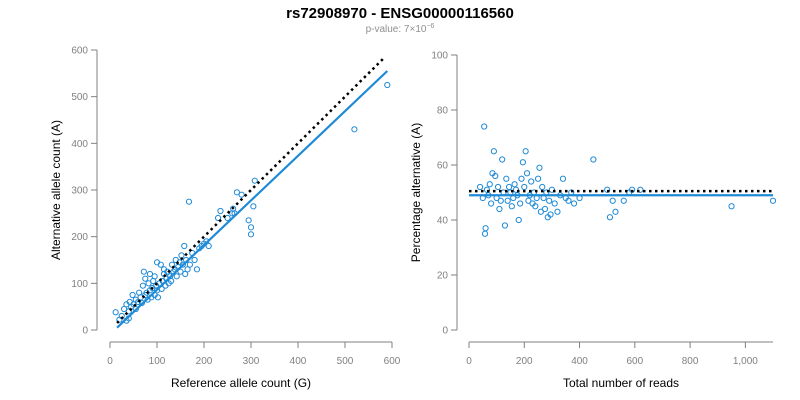 The image size is (800, 400). What do you see at coordinates (745, 361) in the screenshot?
I see `right-x-tick-label: 1,000` at bounding box center [745, 361].